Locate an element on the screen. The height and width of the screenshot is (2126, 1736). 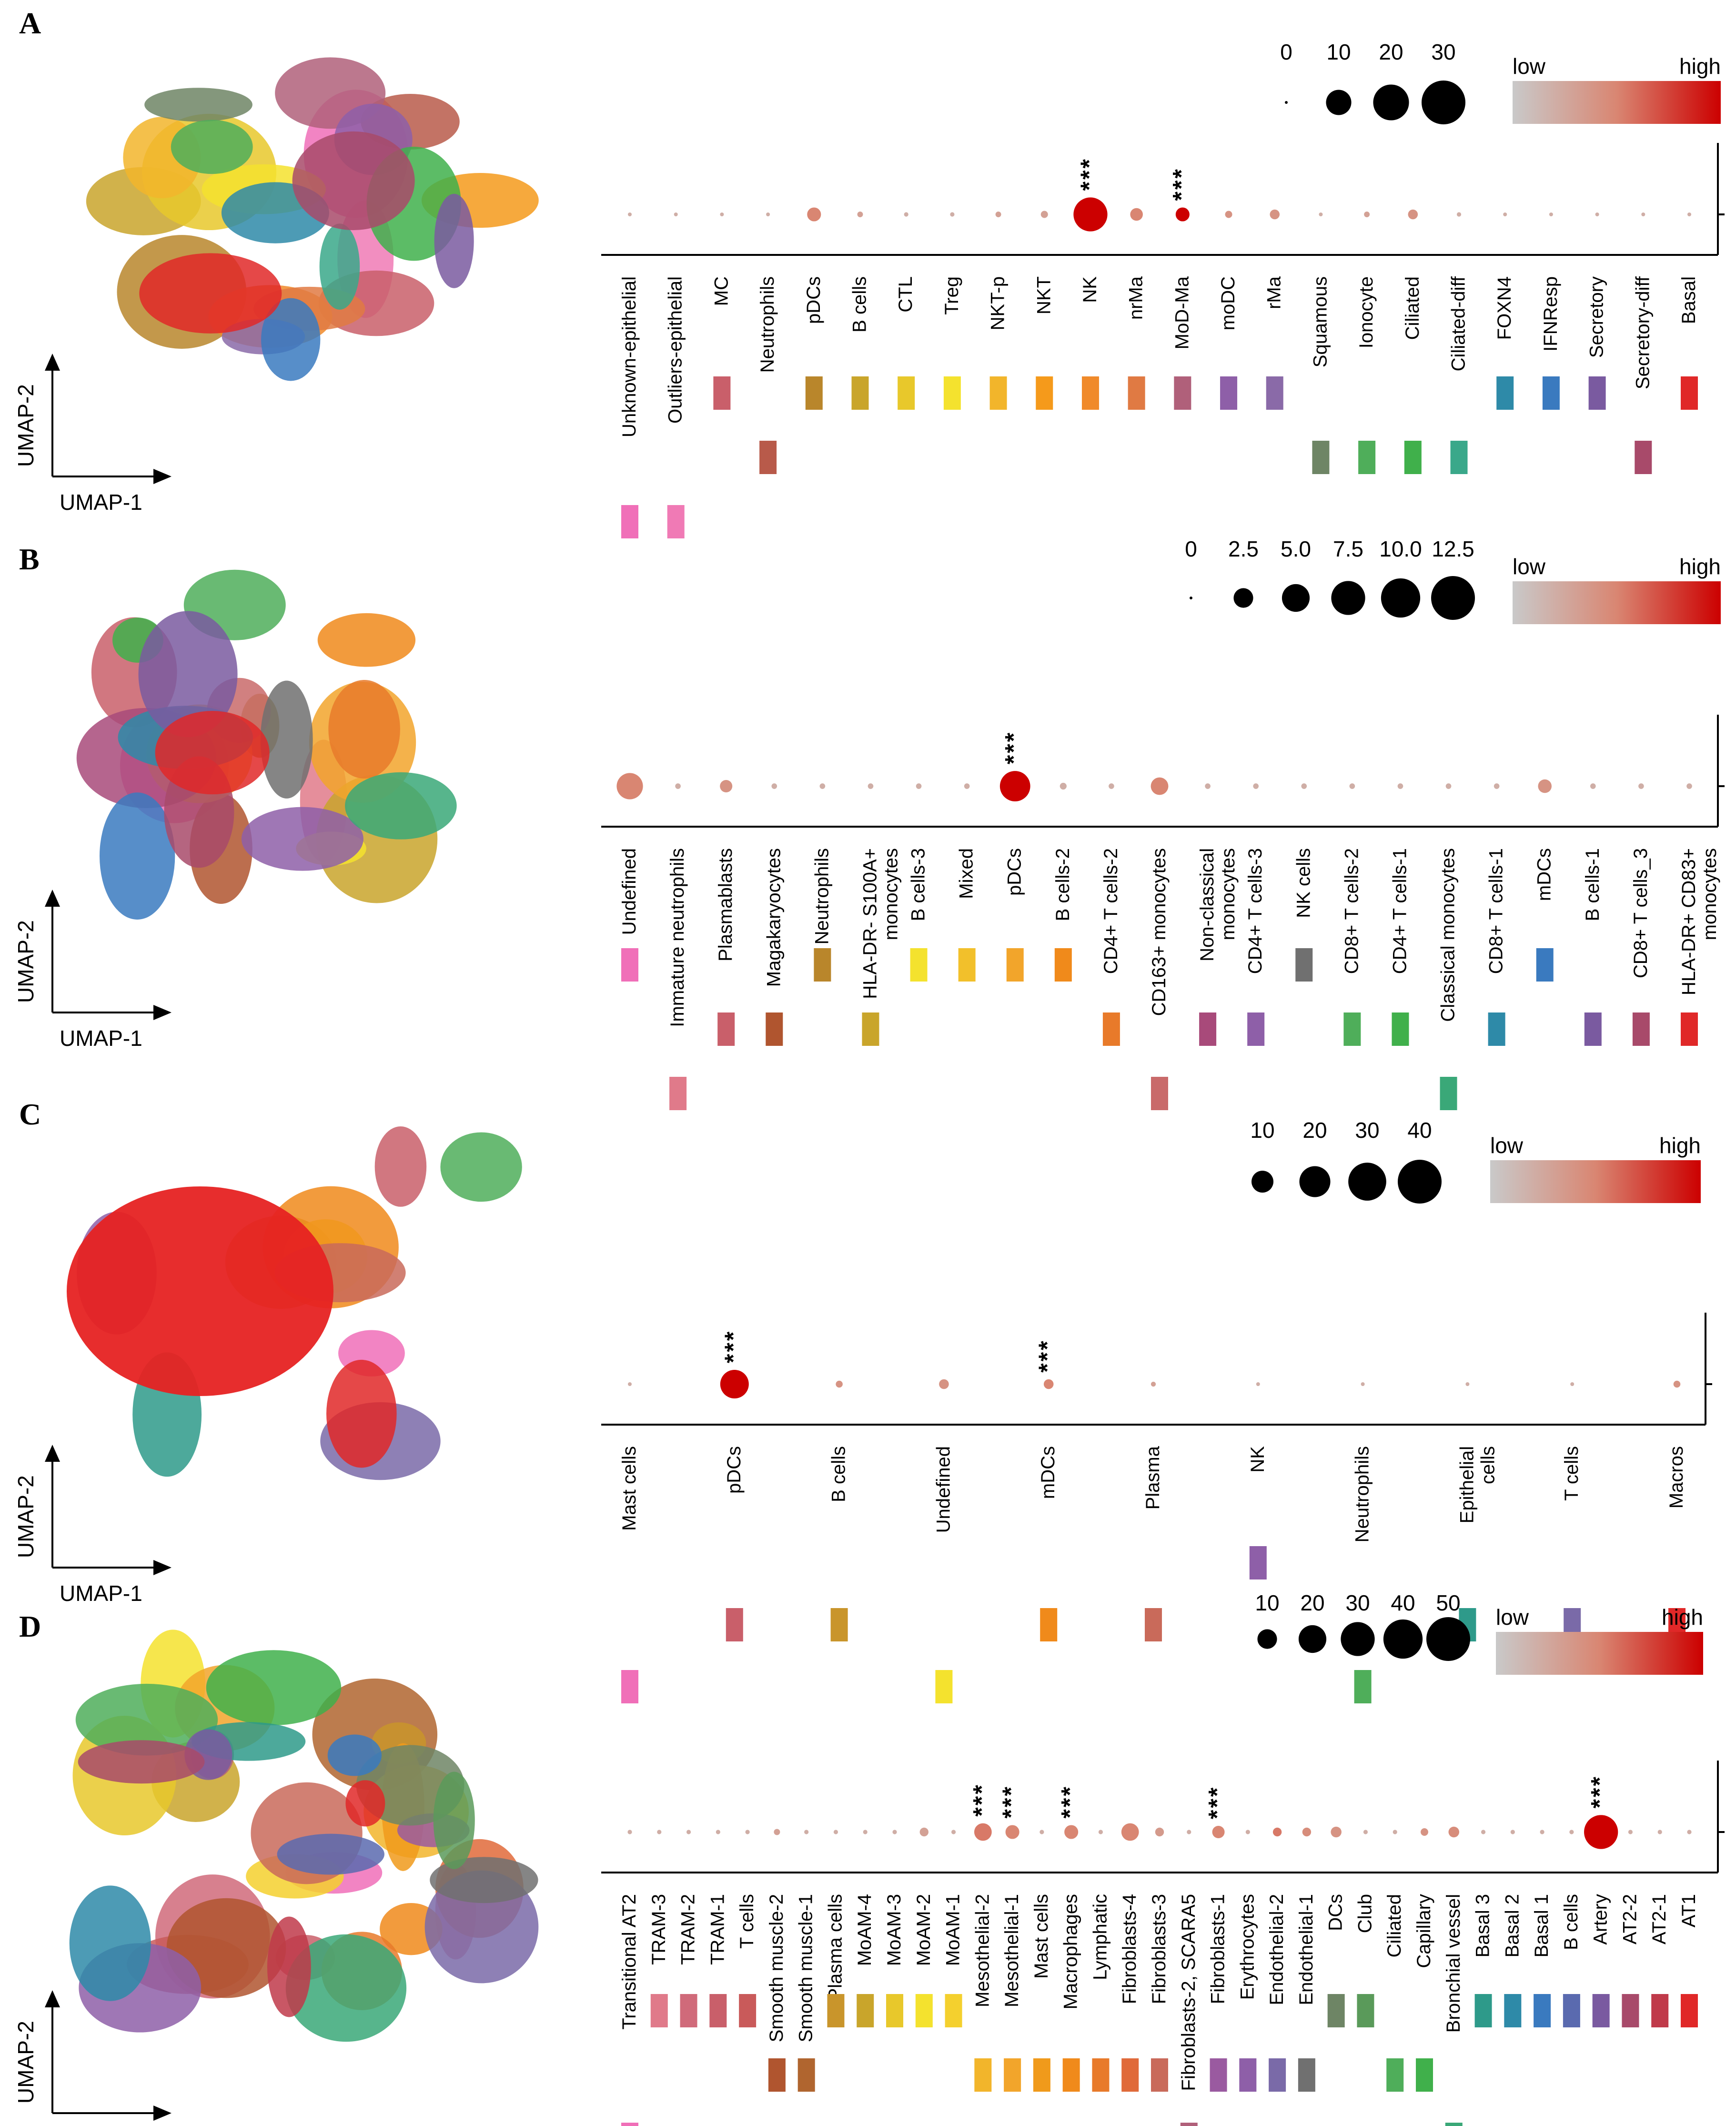
category-label: FOXN4 is located at coordinates (1504, 308).